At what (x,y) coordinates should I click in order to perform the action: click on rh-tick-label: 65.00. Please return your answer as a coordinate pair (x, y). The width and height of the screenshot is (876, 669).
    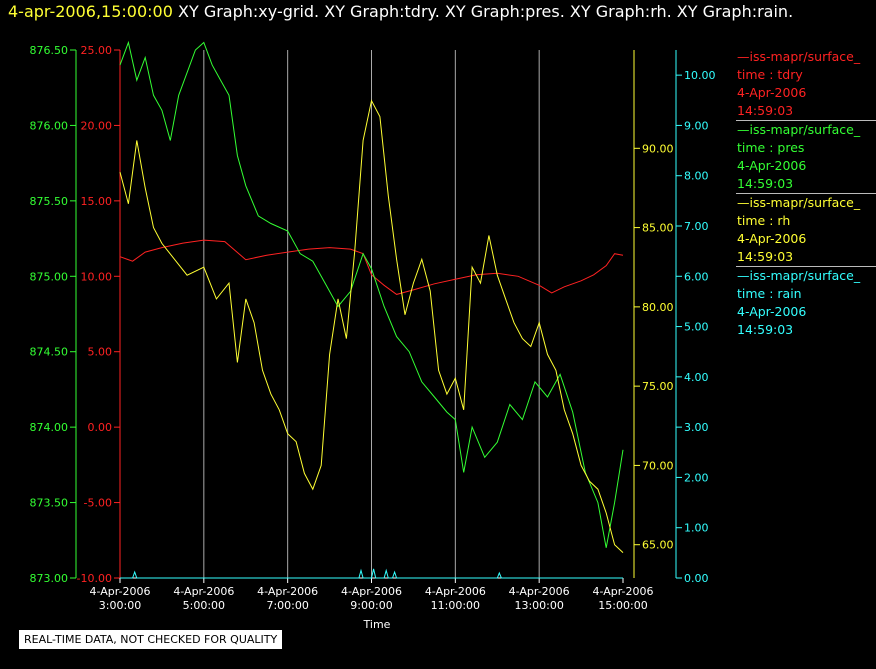
    Looking at the image, I should click on (658, 545).